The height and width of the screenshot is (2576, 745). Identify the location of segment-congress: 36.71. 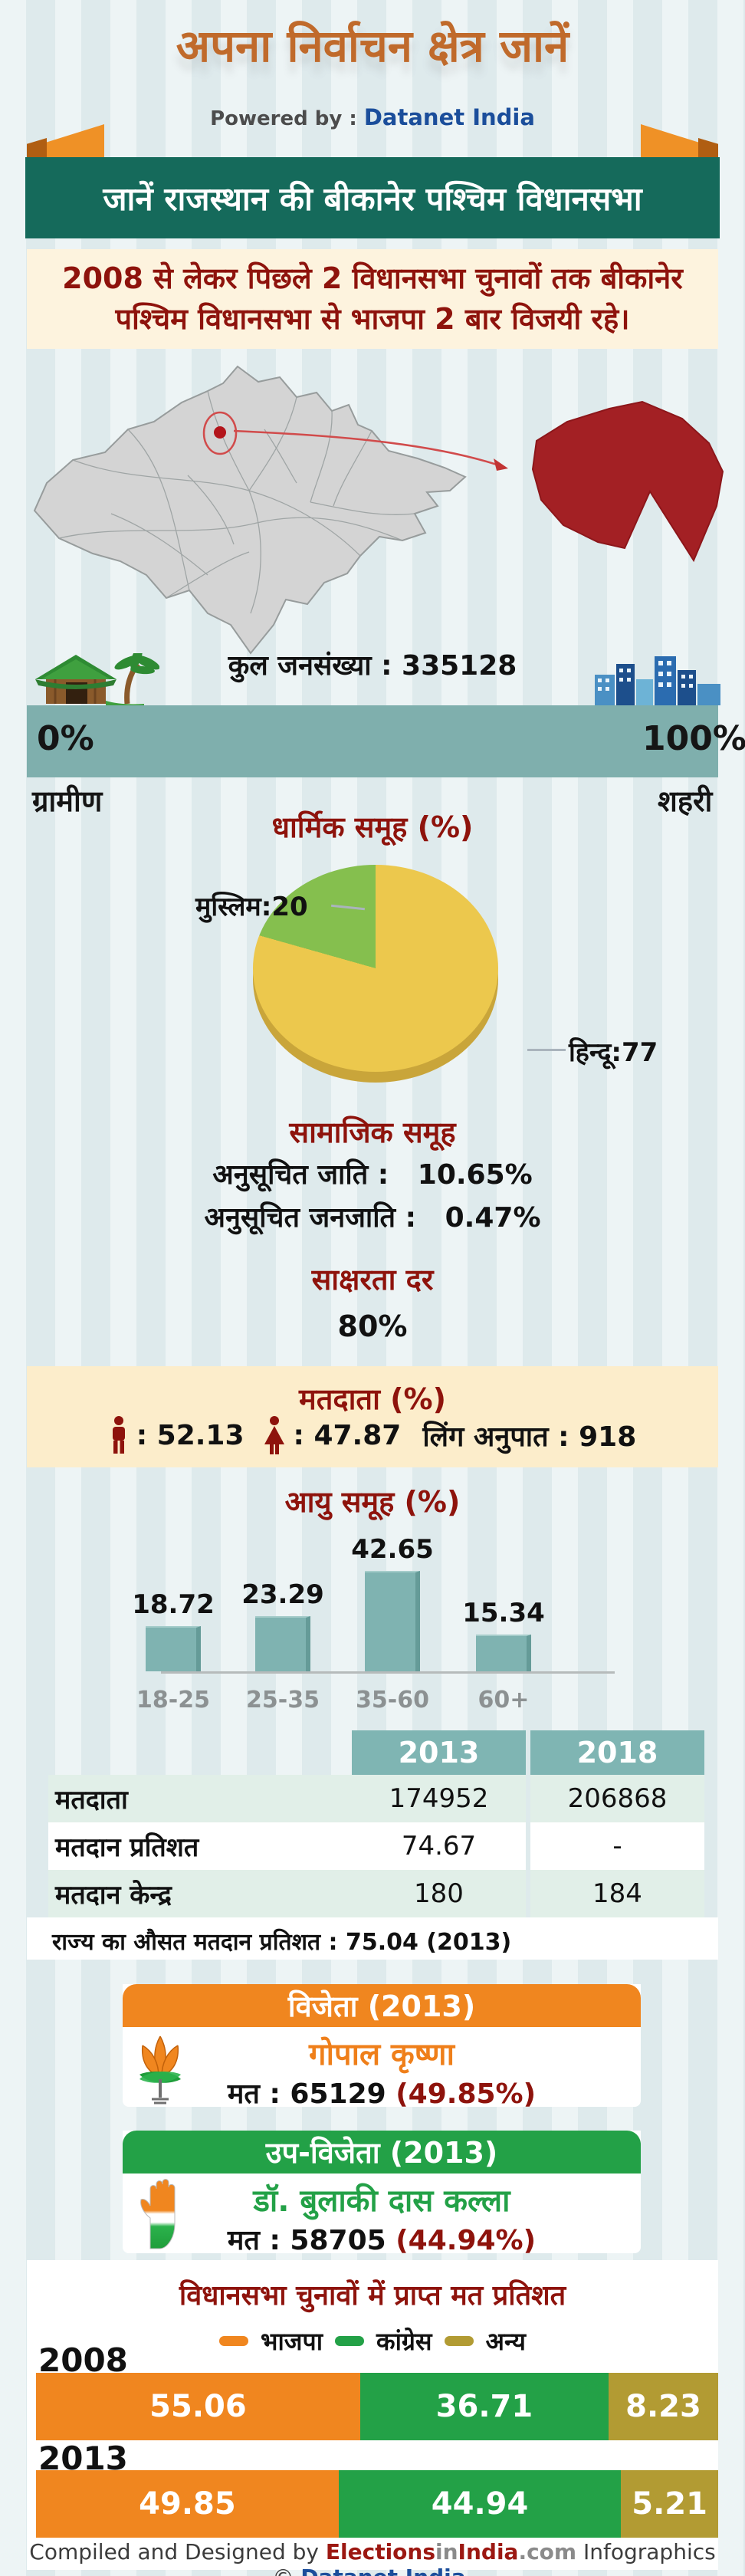
(484, 2407).